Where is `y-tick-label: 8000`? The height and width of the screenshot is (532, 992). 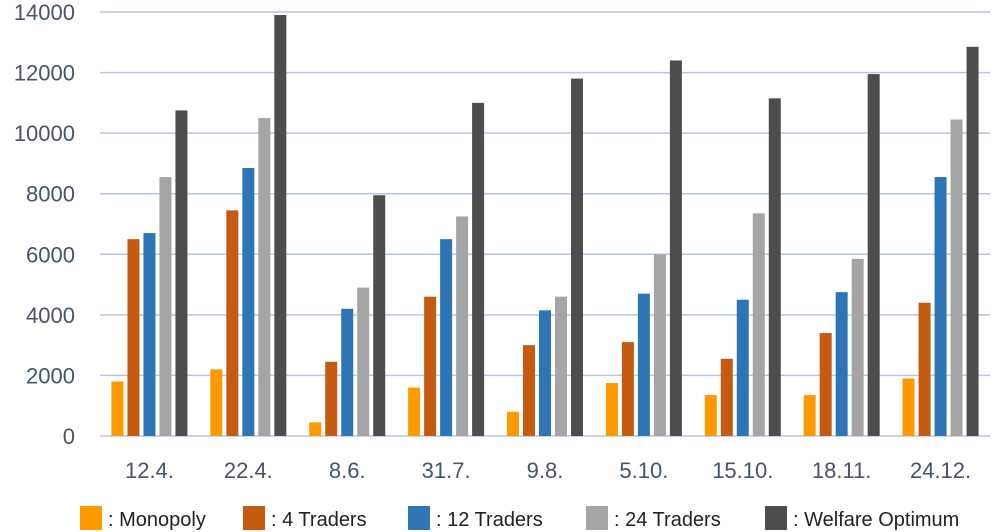
y-tick-label: 8000 is located at coordinates (50, 194).